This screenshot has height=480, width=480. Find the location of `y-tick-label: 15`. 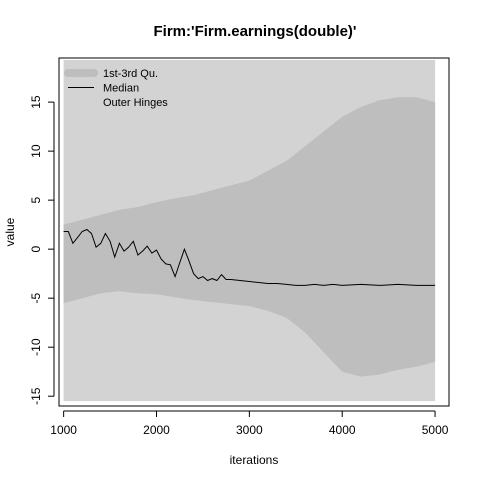

y-tick-label: 15 is located at coordinates (36, 102).